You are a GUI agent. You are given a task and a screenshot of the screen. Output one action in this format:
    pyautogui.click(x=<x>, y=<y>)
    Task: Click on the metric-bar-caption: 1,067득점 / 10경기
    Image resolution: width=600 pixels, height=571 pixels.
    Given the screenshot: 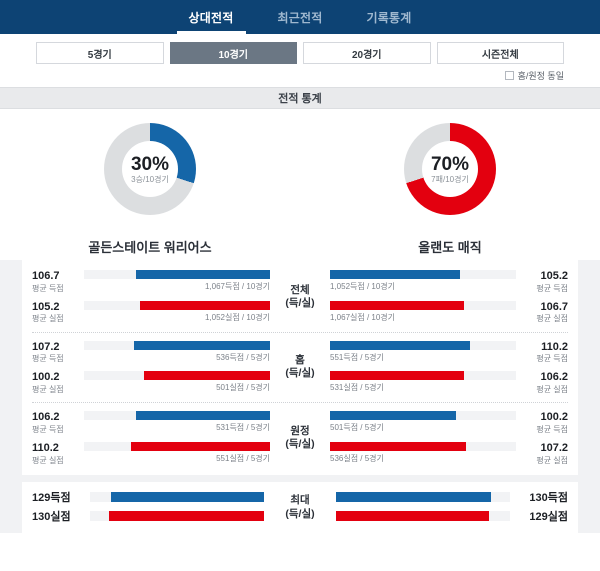 What is the action you would take?
    pyautogui.click(x=237, y=286)
    